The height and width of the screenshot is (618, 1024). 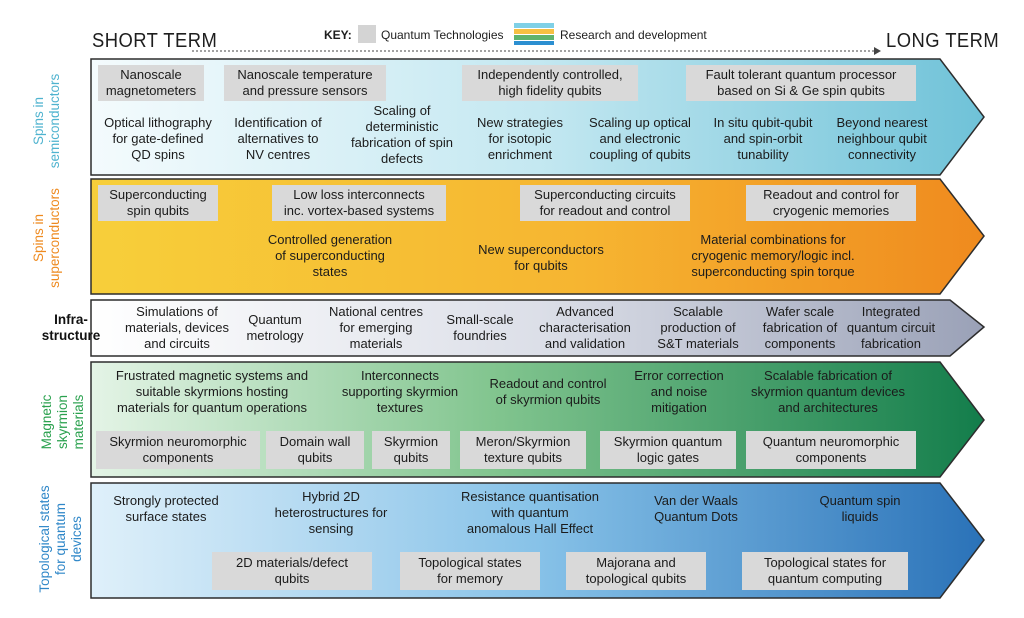 What do you see at coordinates (470, 571) in the screenshot?
I see `item-topological-memory: Topological states for memory` at bounding box center [470, 571].